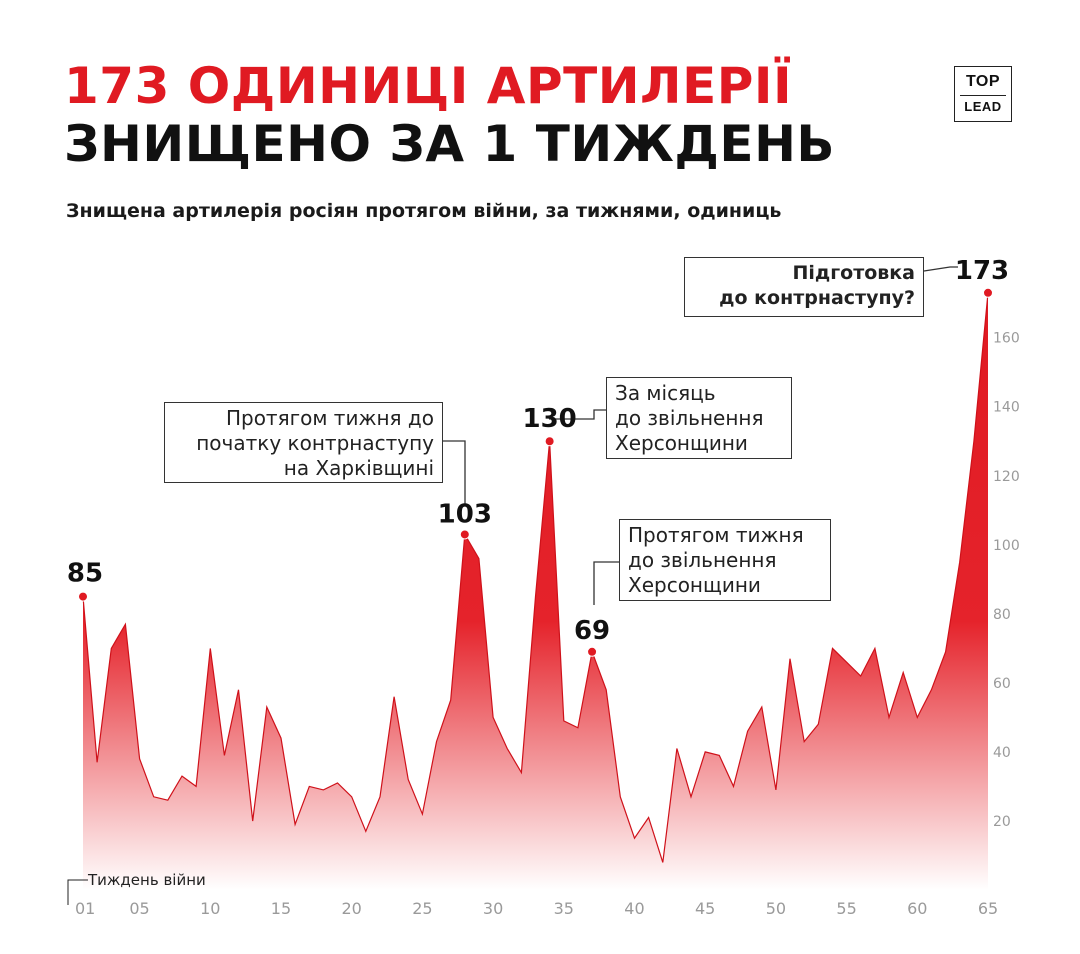 This screenshot has height=954, width=1080. Describe the element at coordinates (917, 908) in the screenshot. I see `x-tick-label: 60` at that location.